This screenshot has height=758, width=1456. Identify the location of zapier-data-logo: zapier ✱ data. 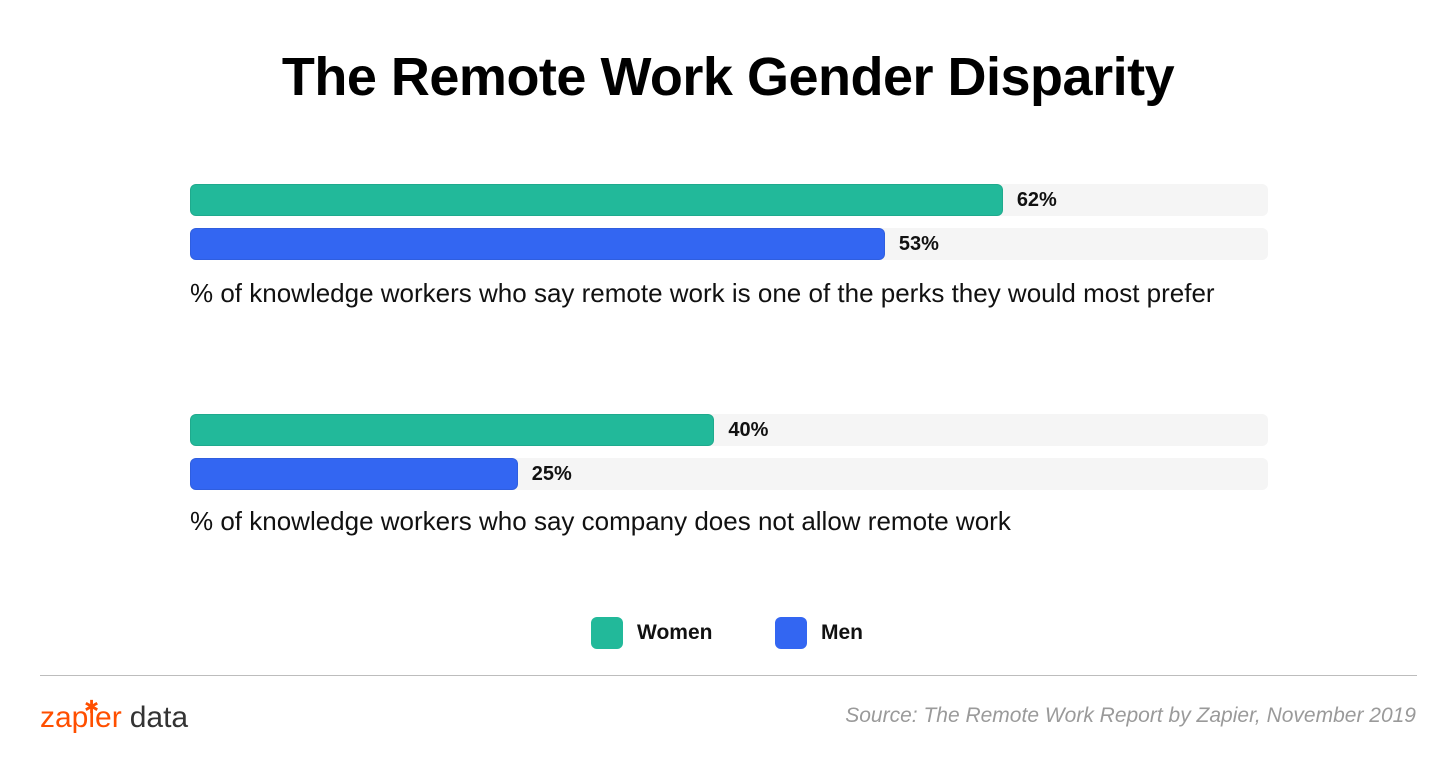
(114, 717).